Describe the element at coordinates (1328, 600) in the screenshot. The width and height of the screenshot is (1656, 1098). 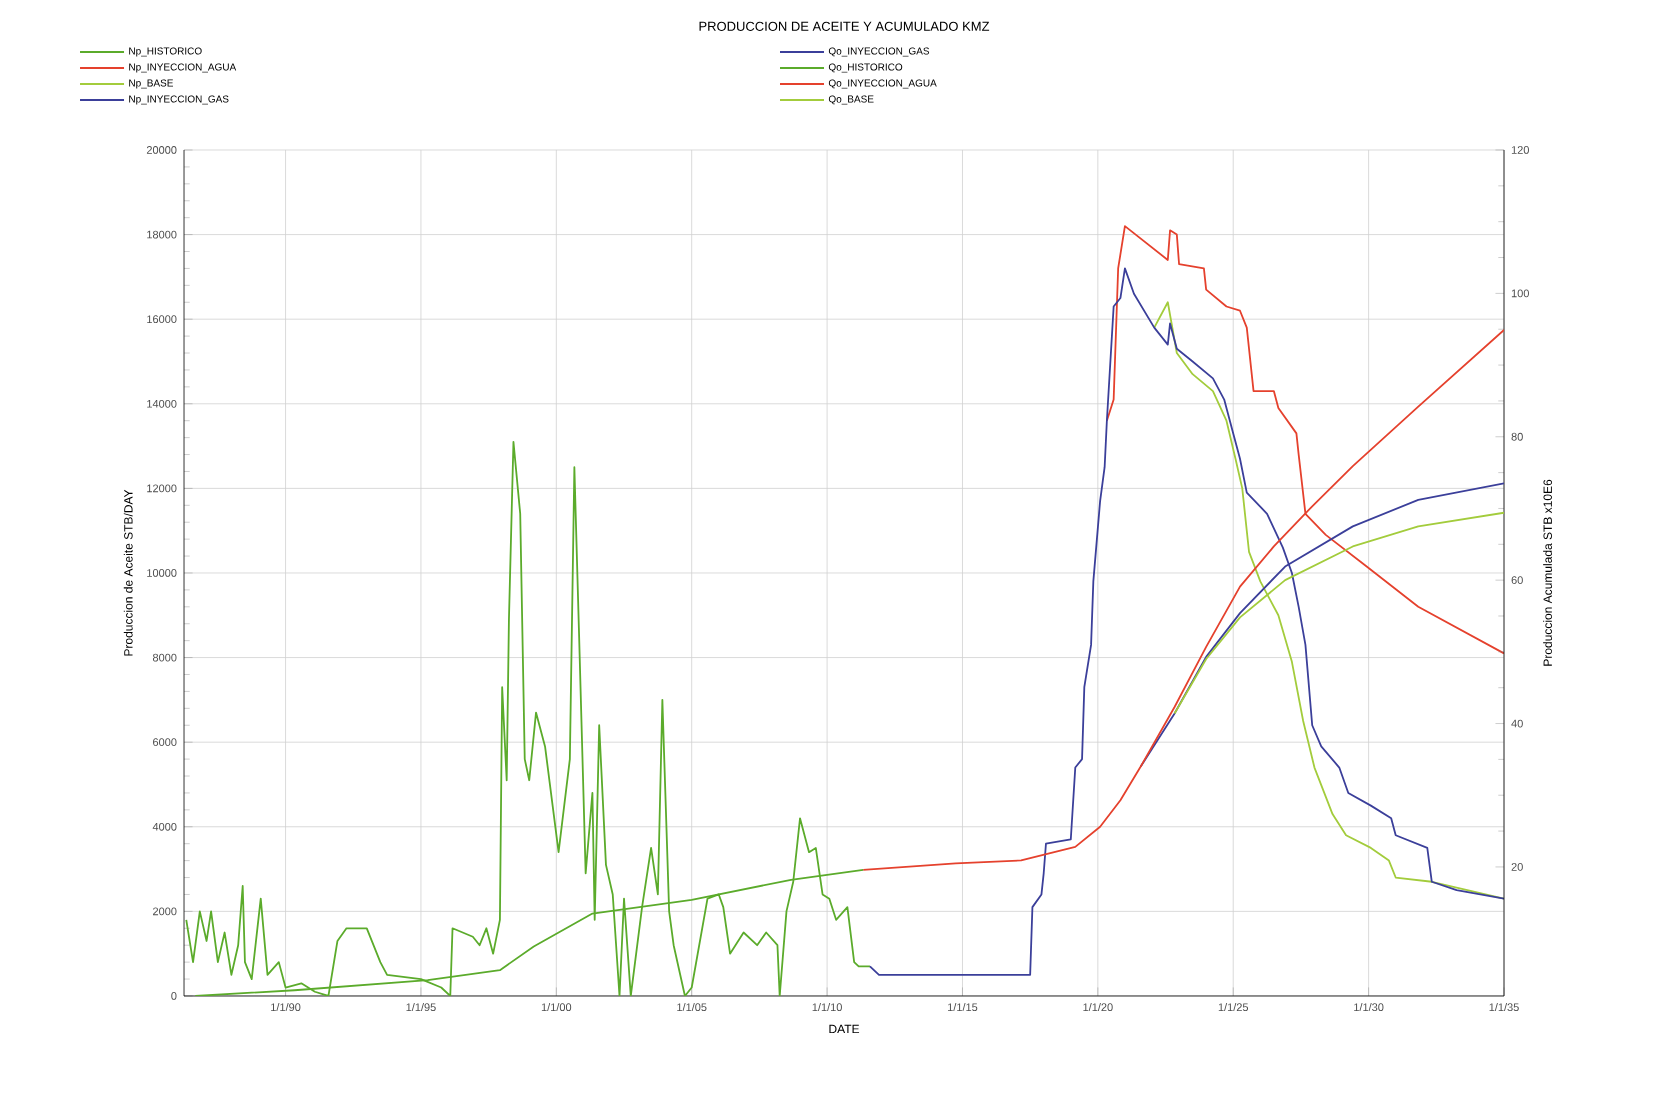
I see `line-series` at that location.